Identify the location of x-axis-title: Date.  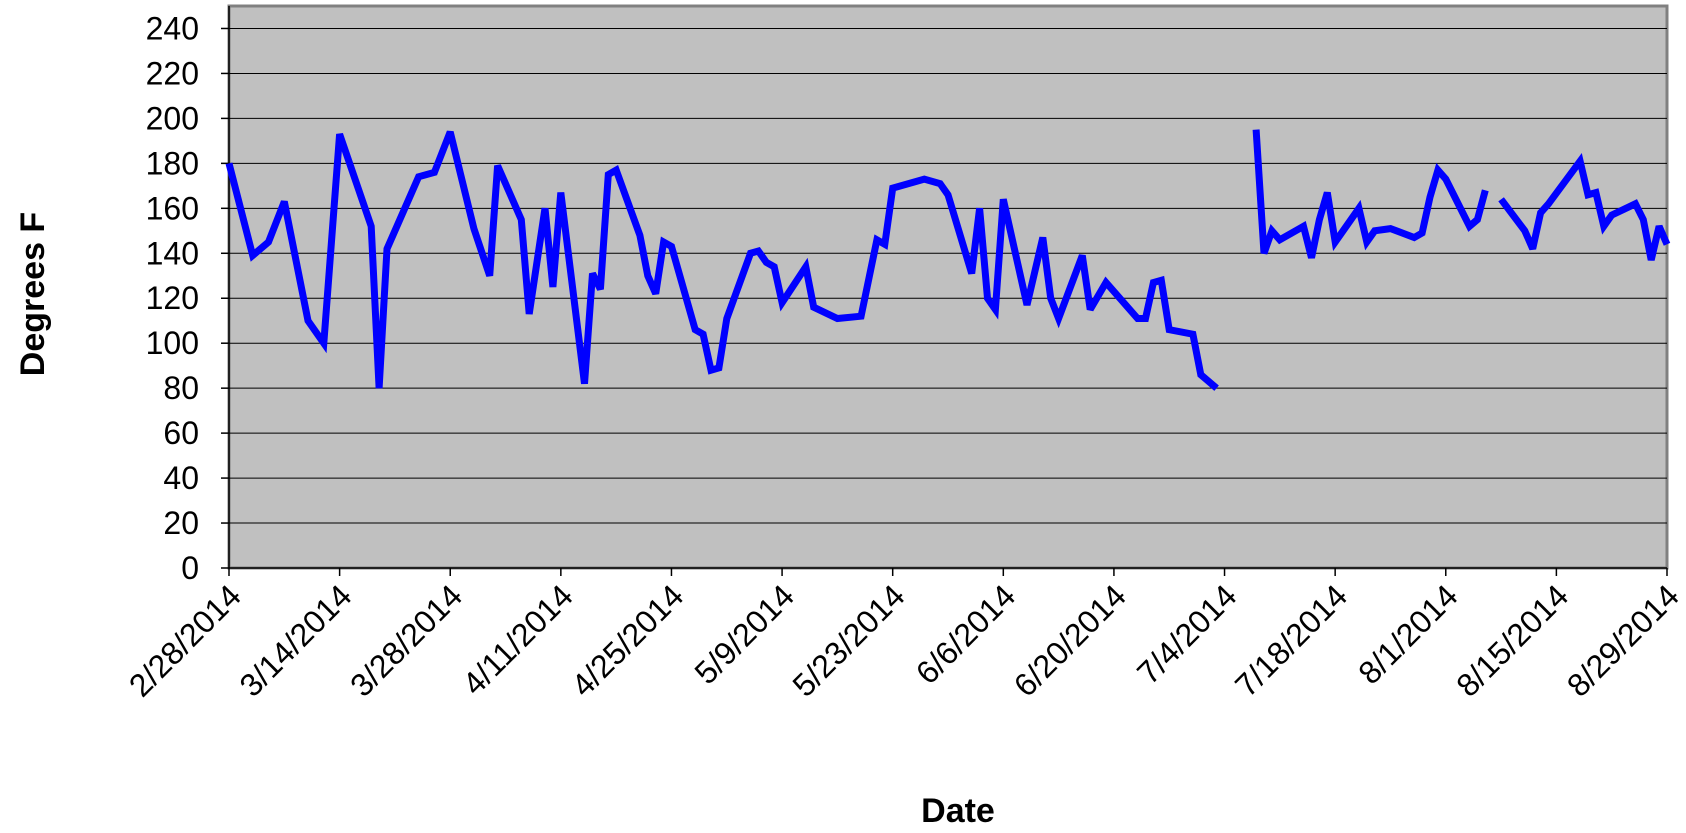
(958, 811).